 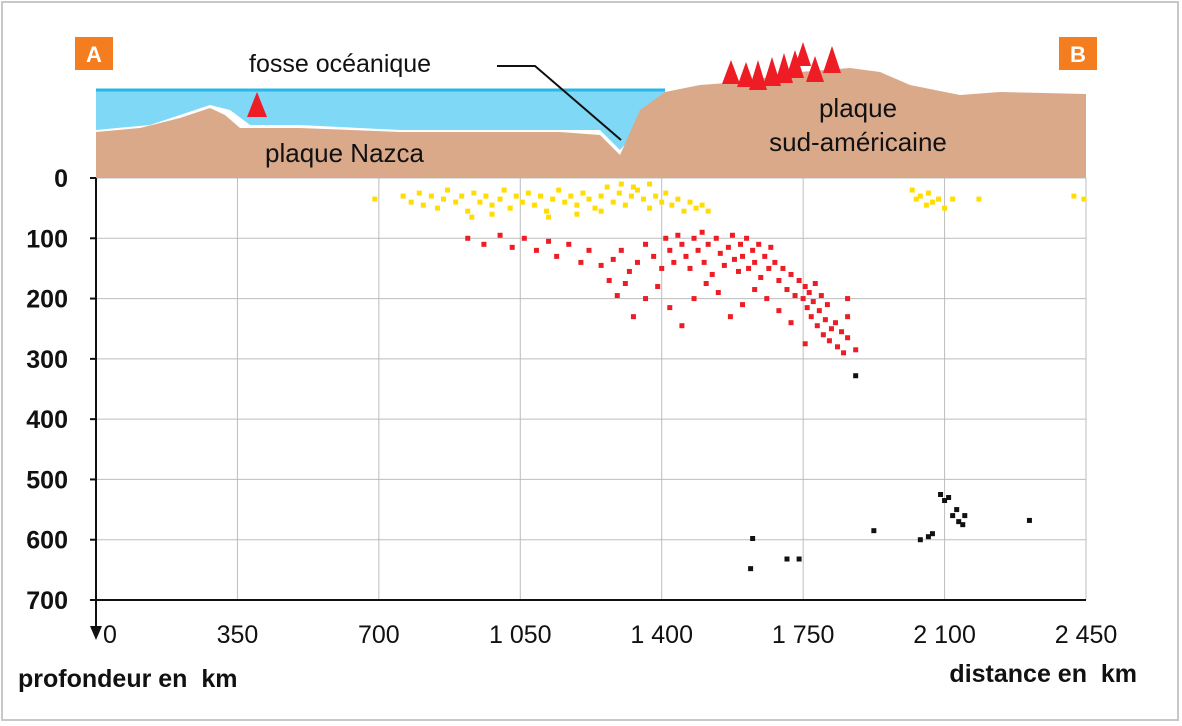 I want to click on x-tick-label: 1 050, so click(x=520, y=635).